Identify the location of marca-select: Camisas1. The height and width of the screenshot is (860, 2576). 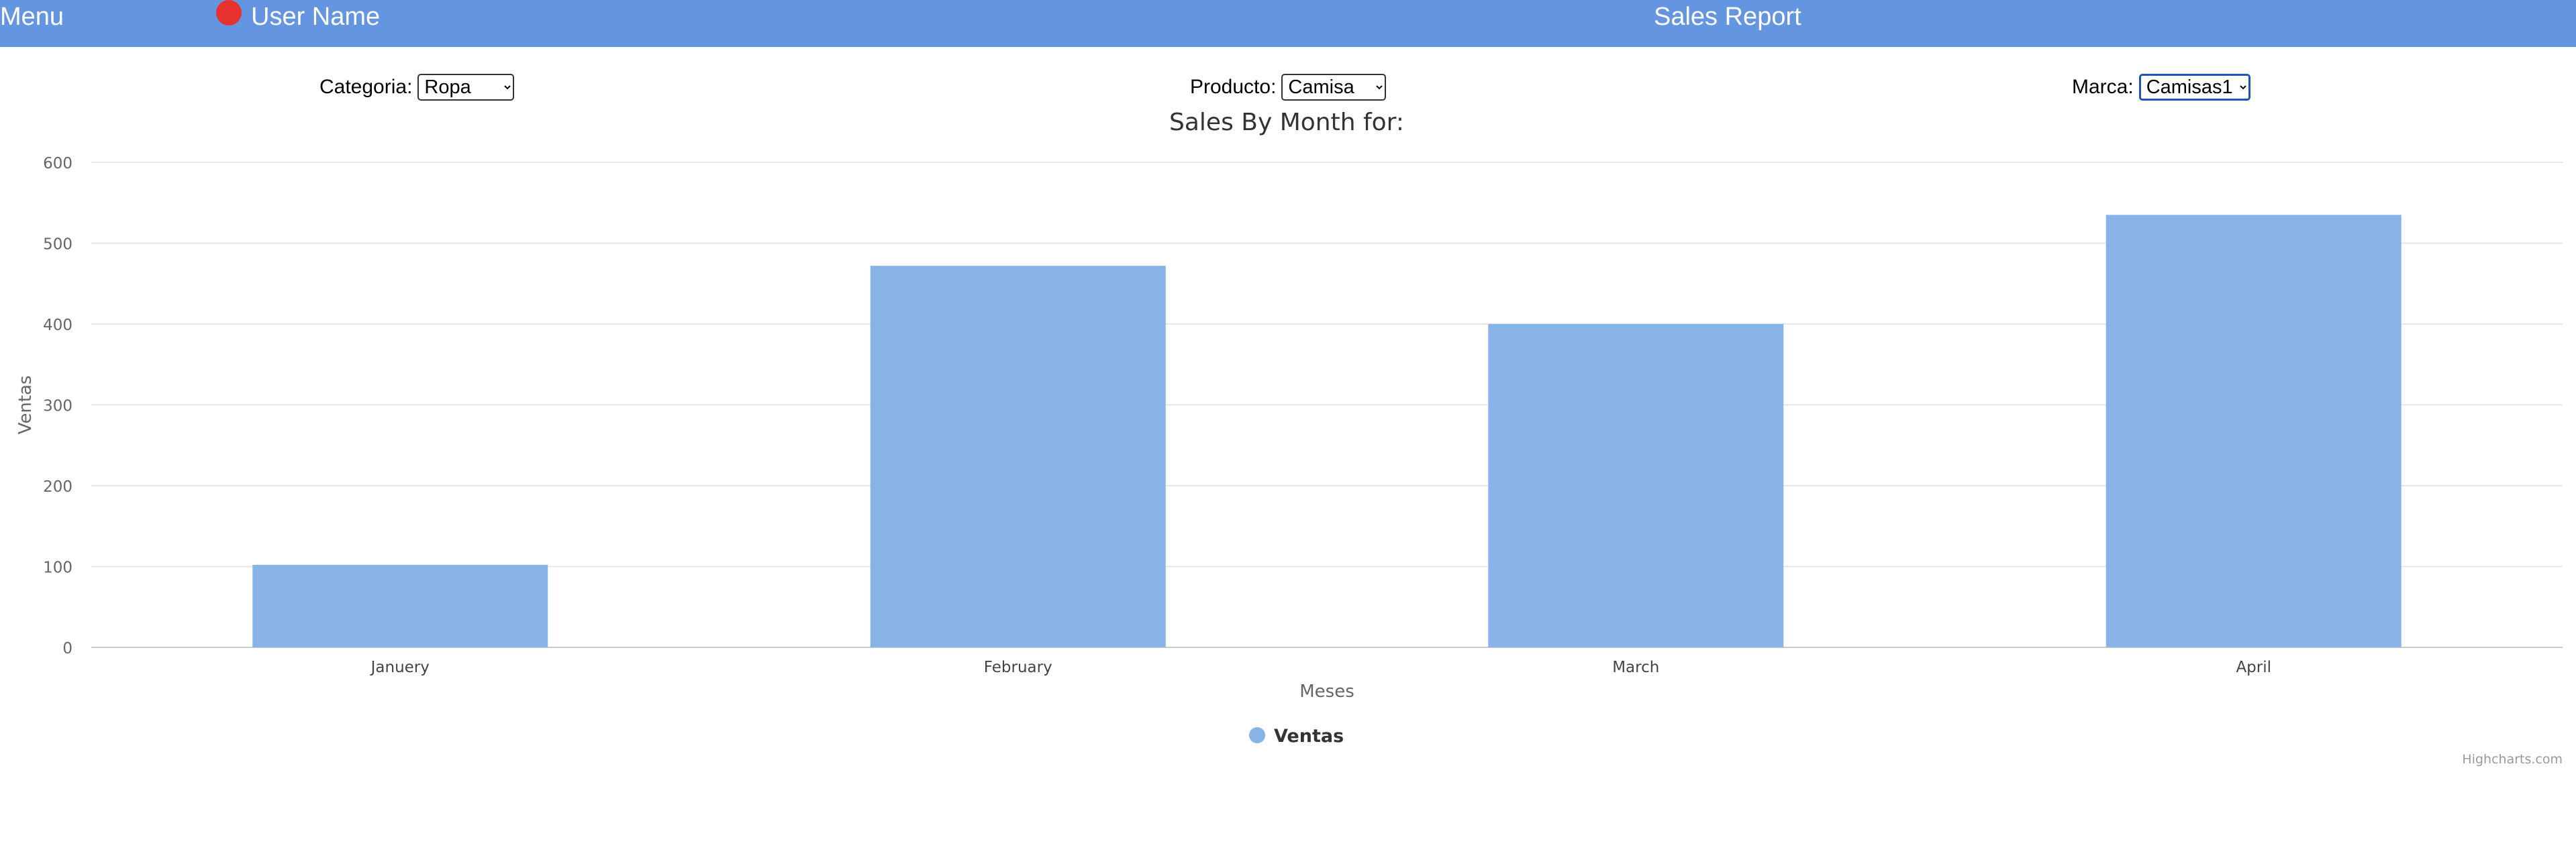
(2194, 88).